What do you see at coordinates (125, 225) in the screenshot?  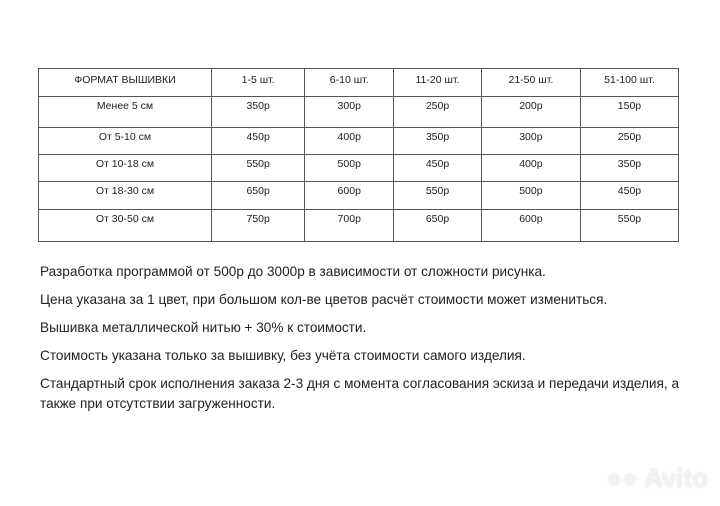 I see `table-cell: От 30-50 см` at bounding box center [125, 225].